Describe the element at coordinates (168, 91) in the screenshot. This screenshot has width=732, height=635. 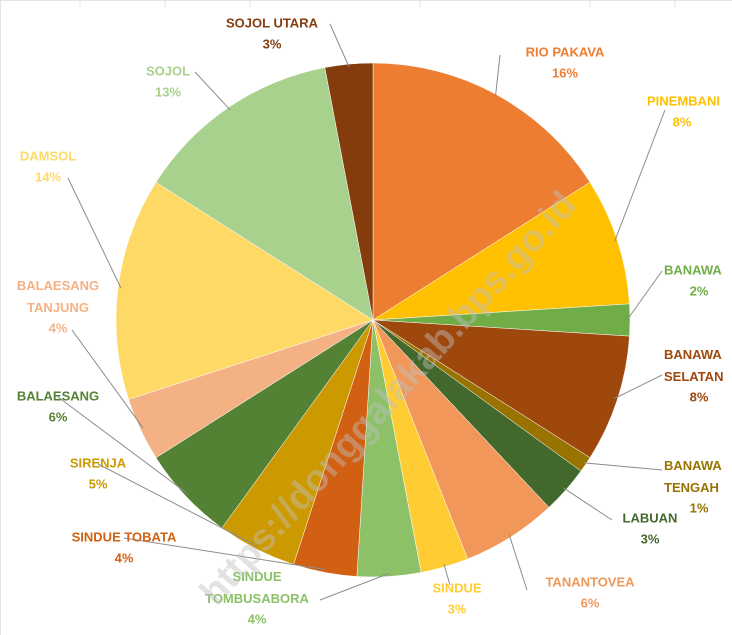
I see `value-label: 13%` at that location.